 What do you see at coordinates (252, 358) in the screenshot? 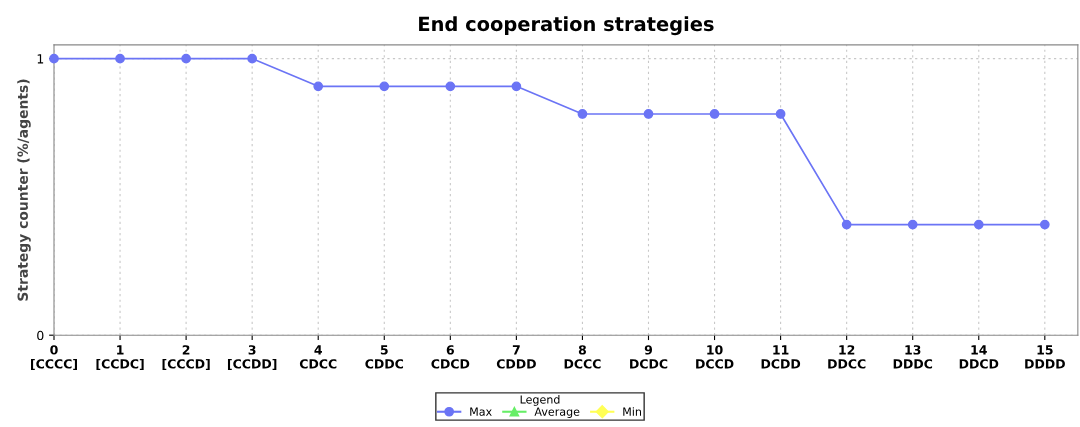
I see `x-tick-label: 3 [CCDD]` at bounding box center [252, 358].